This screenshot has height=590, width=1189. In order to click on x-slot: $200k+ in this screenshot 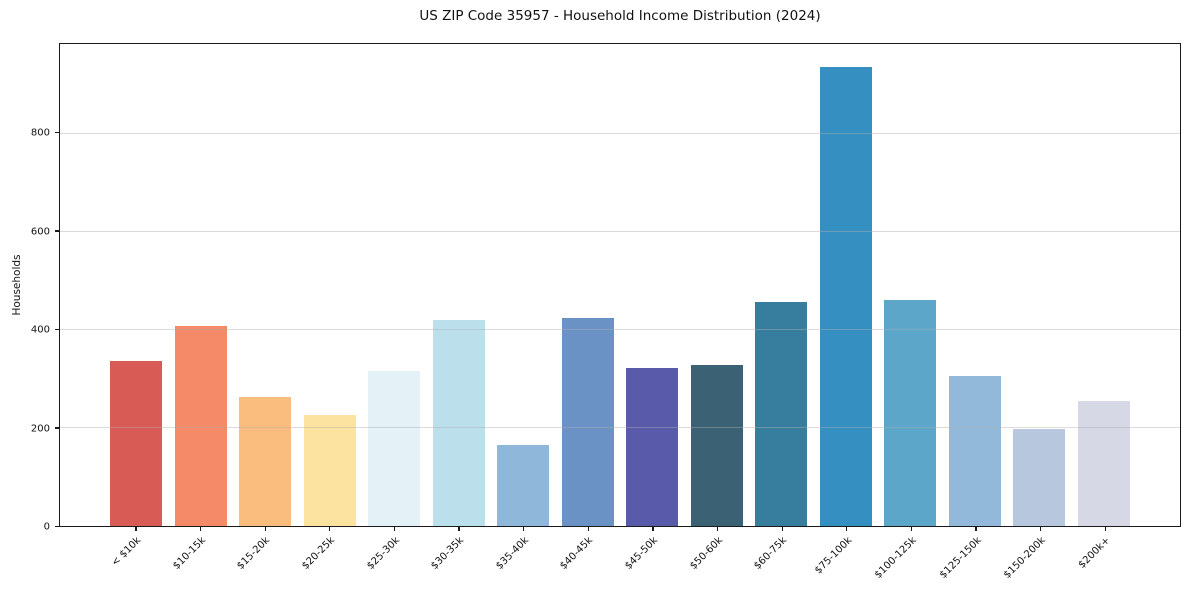, I will do `click(1104, 558)`.